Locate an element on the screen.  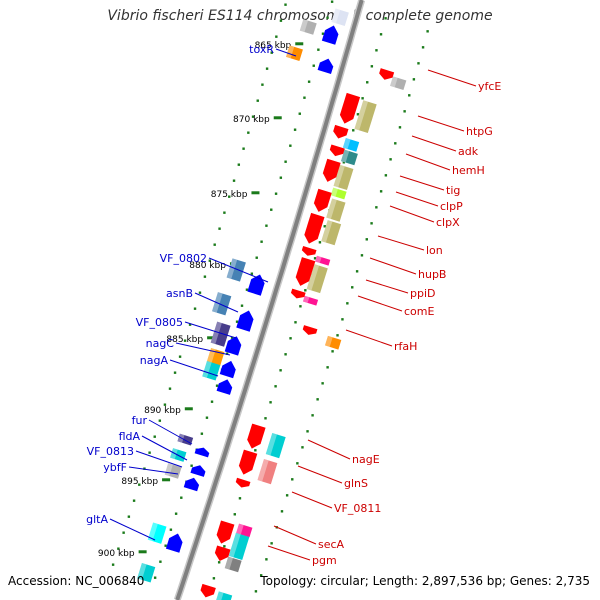
forward-gene-label: ybfF is located at coordinates (115, 467).